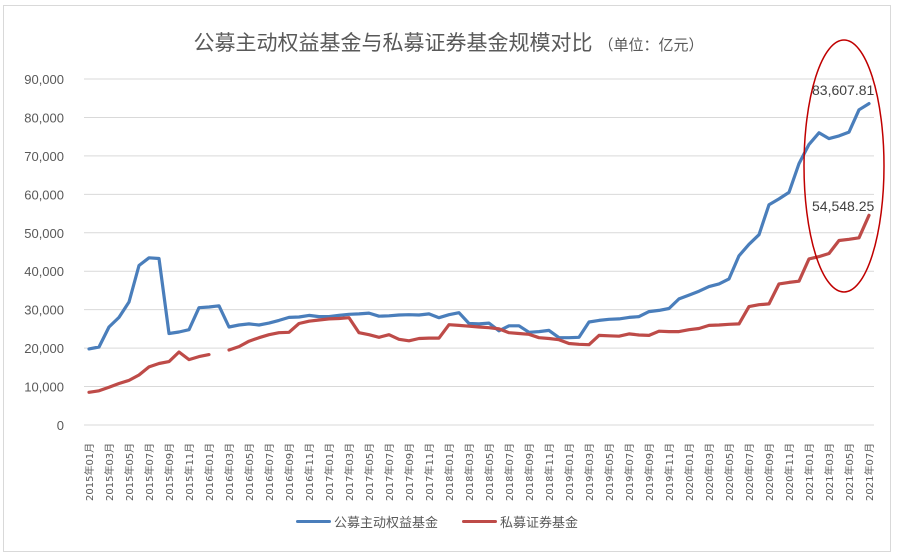  I want to click on x-tick-label: 2016年11月, so click(309, 472).